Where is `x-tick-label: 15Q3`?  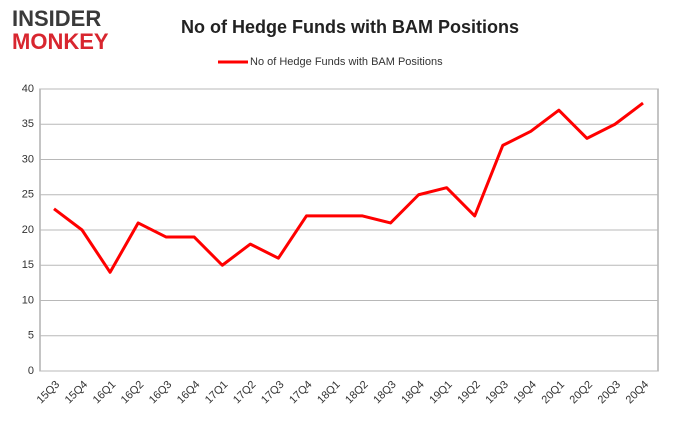 x-tick-label: 15Q3 is located at coordinates (49, 393).